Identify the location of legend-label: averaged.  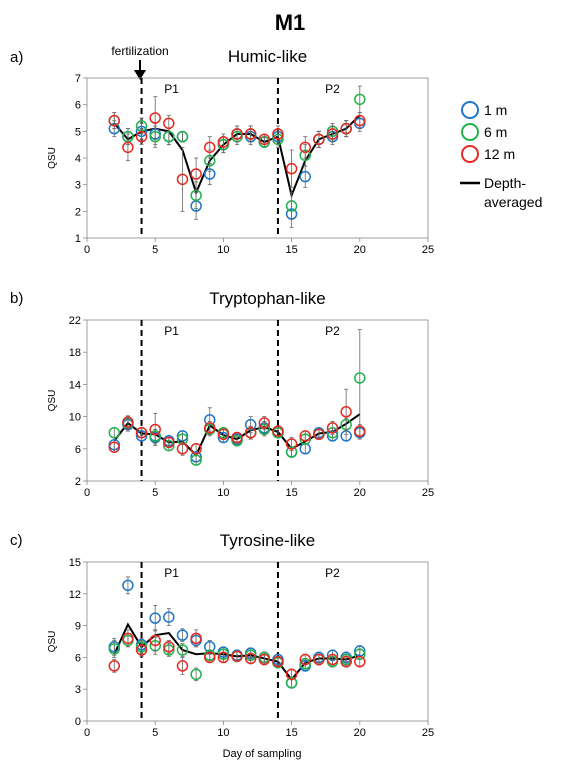
(513, 202).